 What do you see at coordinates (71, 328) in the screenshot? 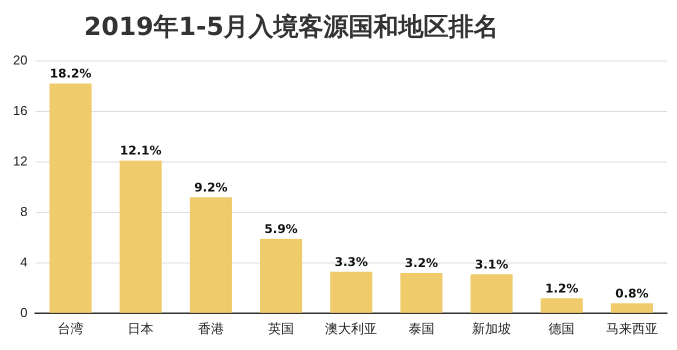
I see `x-tick-label: 台湾` at bounding box center [71, 328].